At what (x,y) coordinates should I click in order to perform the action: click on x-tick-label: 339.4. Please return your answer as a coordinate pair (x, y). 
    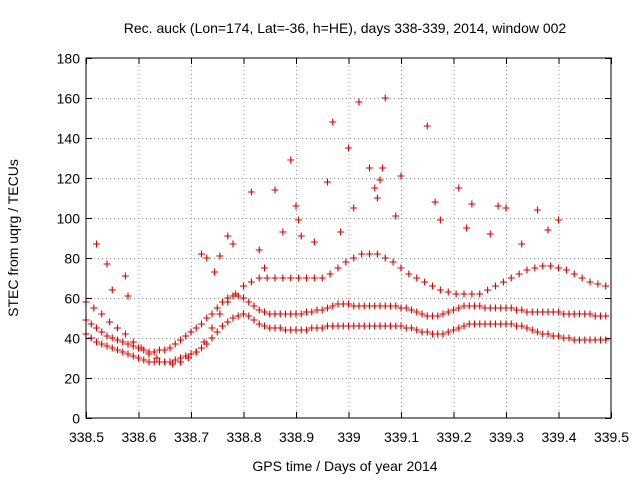
    Looking at the image, I should click on (558, 437).